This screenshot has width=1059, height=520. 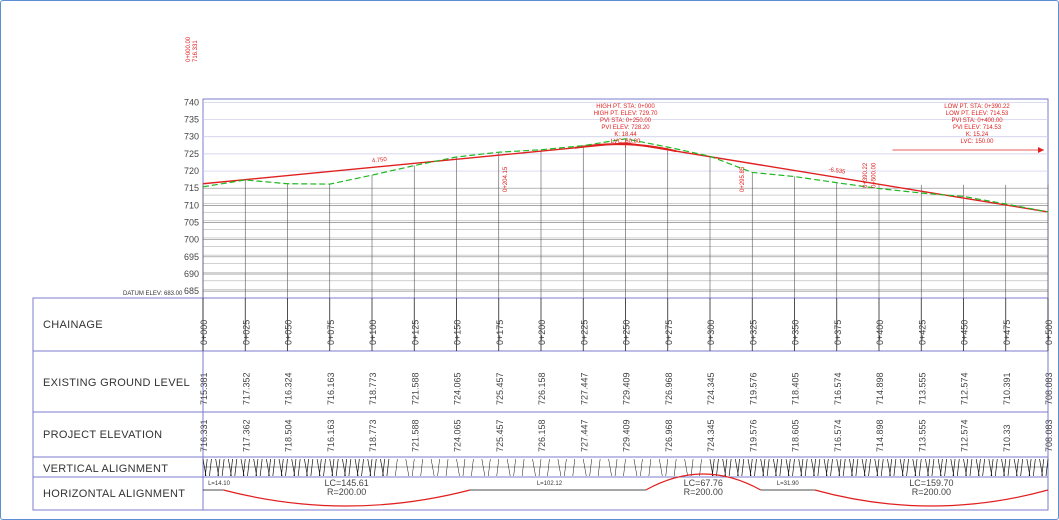 What do you see at coordinates (191, 291) in the screenshot?
I see `elevation-tick-label: 685` at bounding box center [191, 291].